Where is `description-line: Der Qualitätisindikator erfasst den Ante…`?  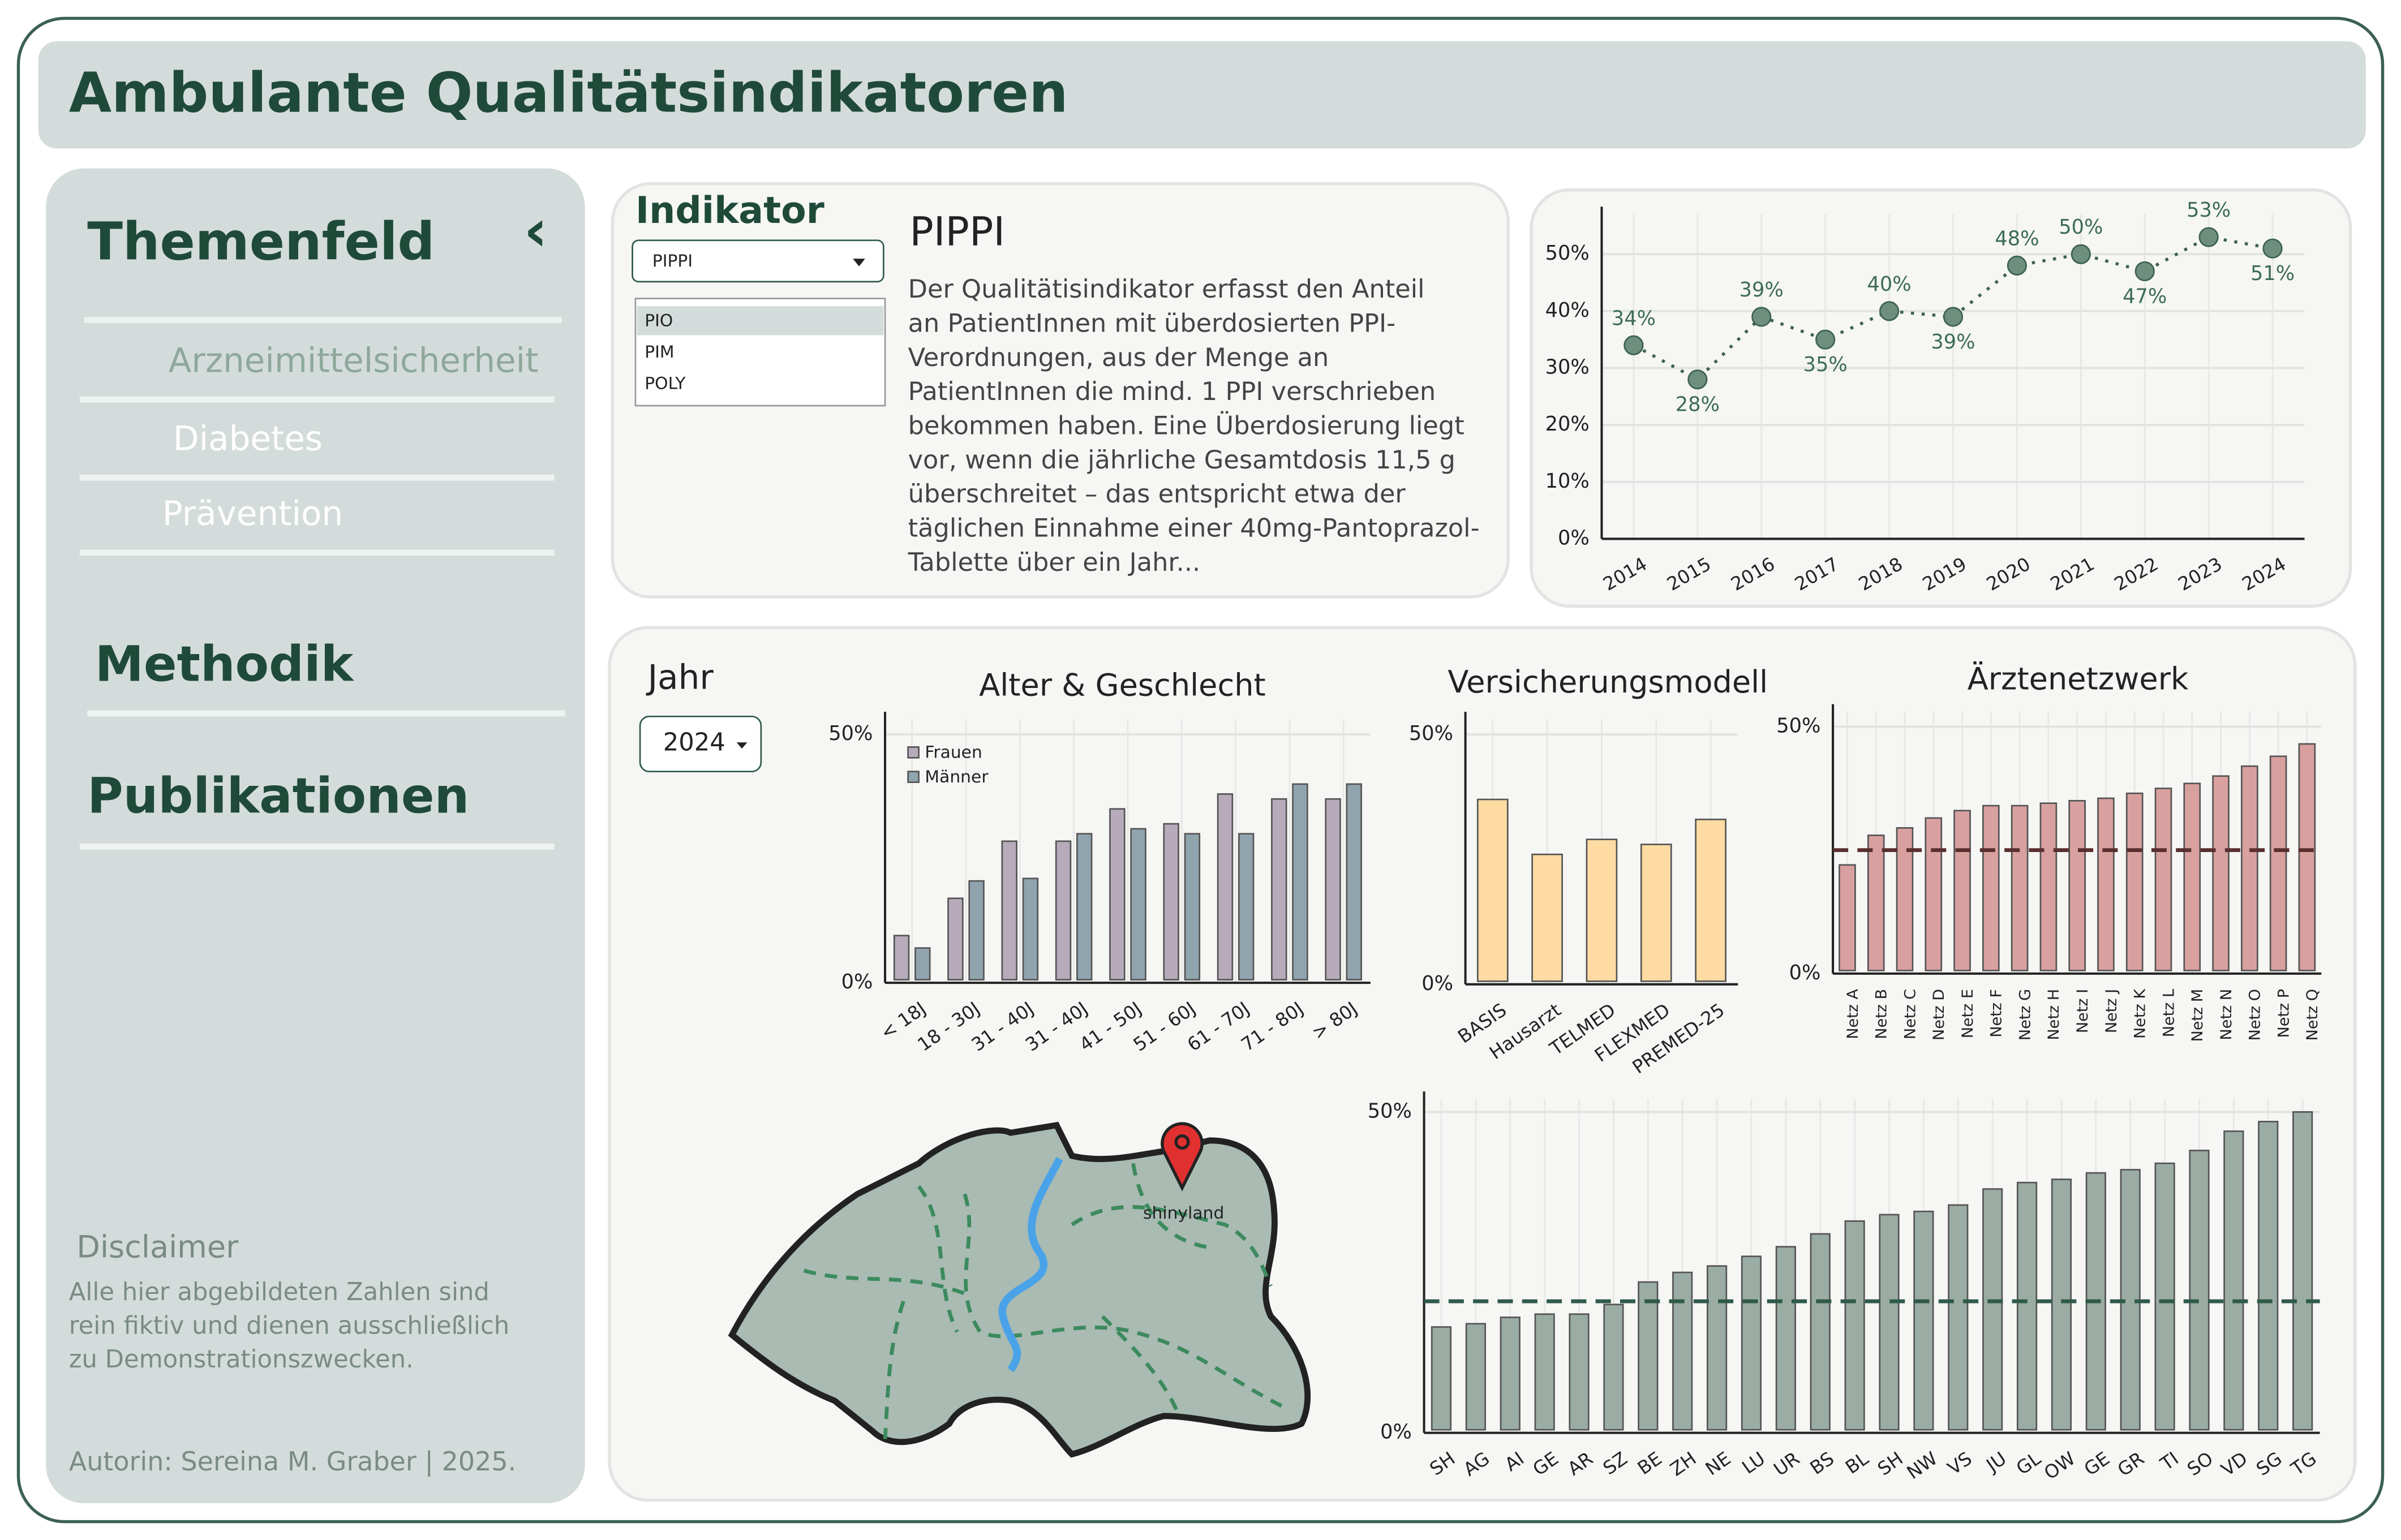 description-line: Der Qualitätisindikator erfasst den Ante… is located at coordinates (1166, 289).